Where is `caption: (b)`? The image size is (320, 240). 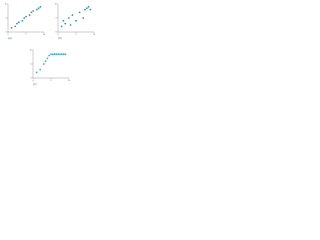
caption: (b) is located at coordinates (60, 38).